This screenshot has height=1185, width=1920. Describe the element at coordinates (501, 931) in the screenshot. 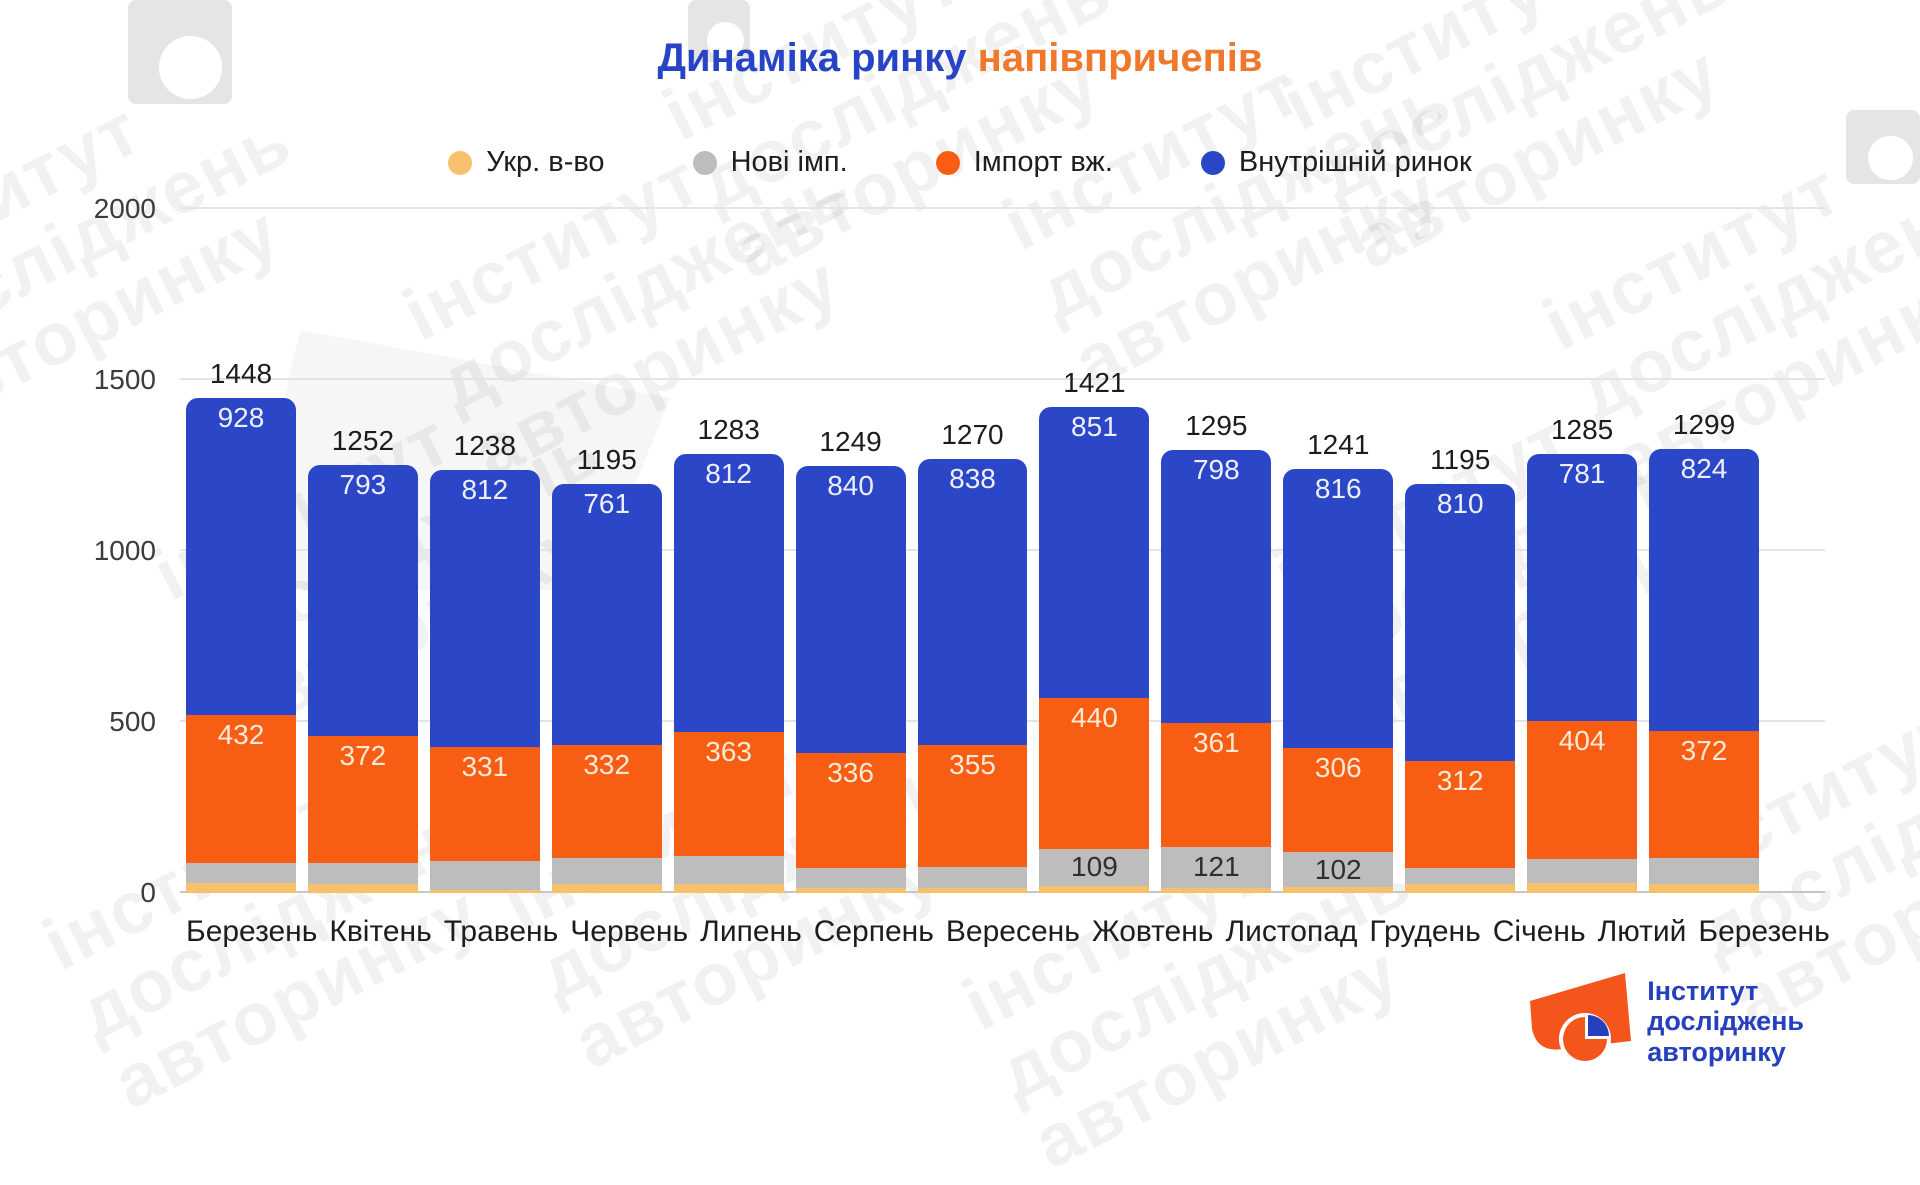

I see `x-axis-month-label: Травень` at that location.